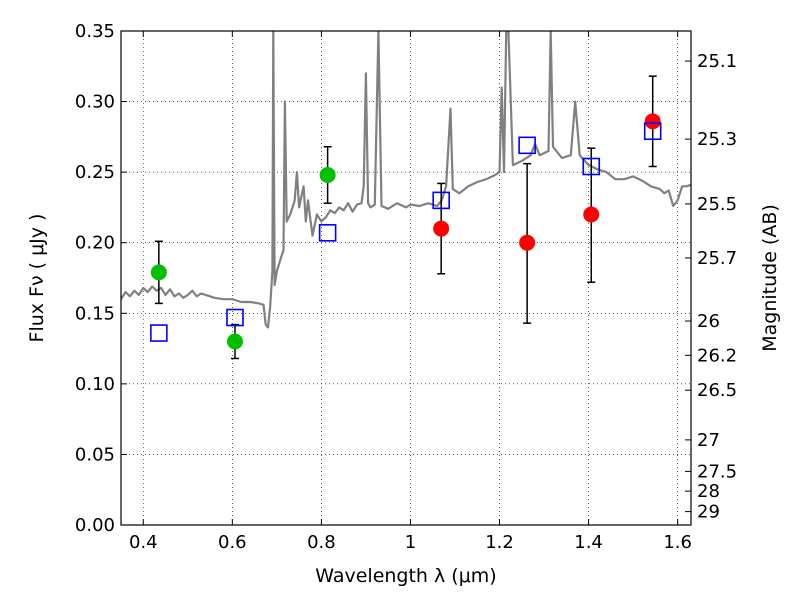 This screenshot has height=600, width=800. I want to click on y-tick-label: 0.20, so click(95, 243).